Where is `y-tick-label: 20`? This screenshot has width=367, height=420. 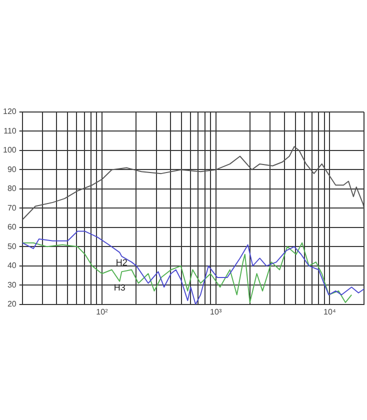
y-tick-label: 20 is located at coordinates (12, 304).